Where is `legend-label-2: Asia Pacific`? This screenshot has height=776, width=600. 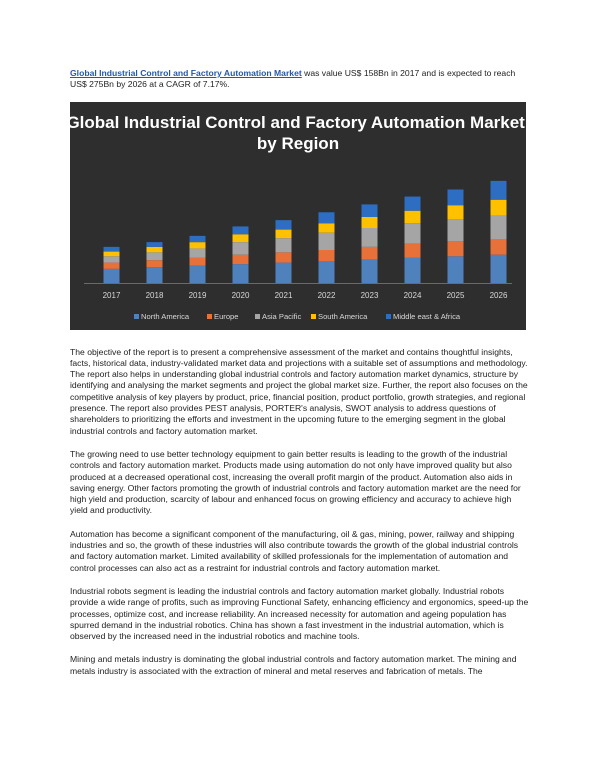
legend-label-2: Asia Pacific is located at coordinates (281, 316).